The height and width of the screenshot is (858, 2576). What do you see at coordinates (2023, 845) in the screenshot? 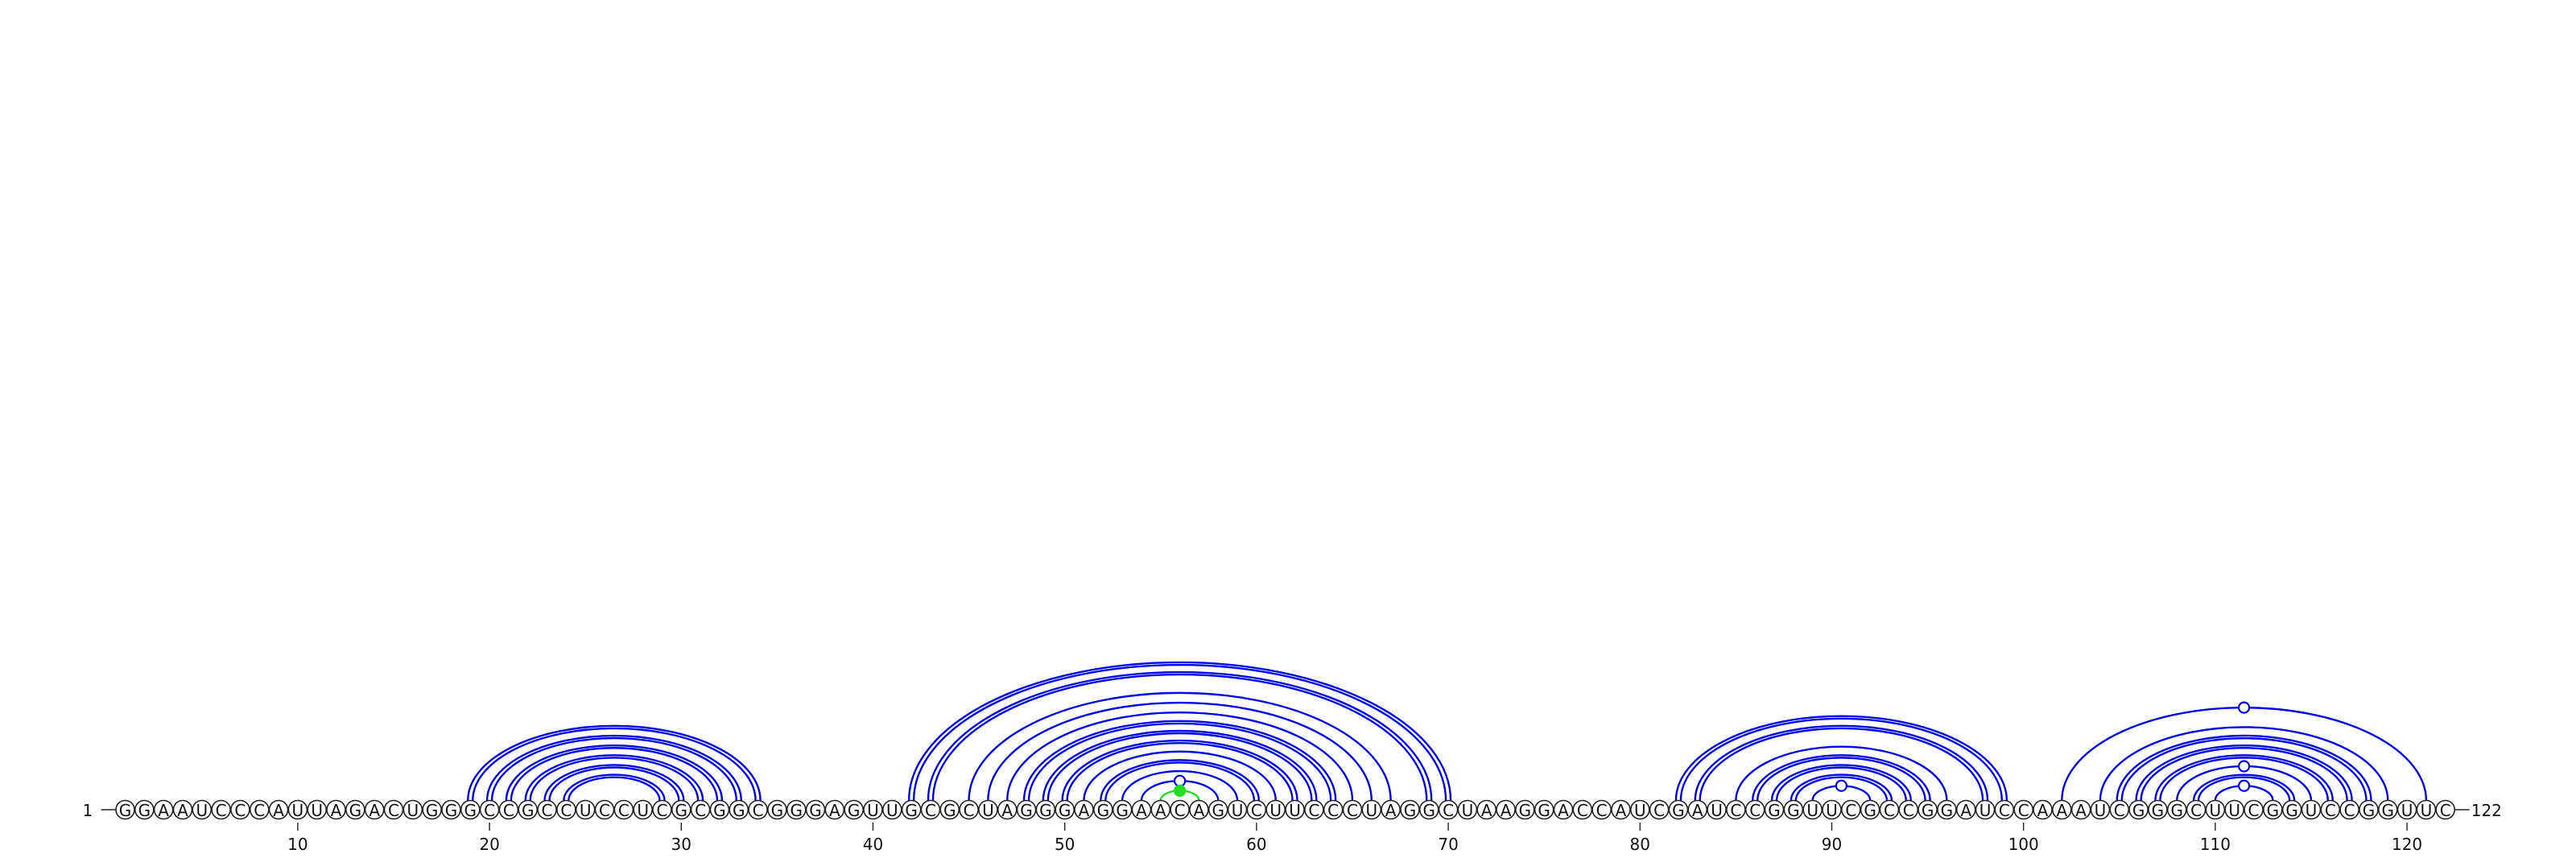
I see `tick-label: 100` at bounding box center [2023, 845].